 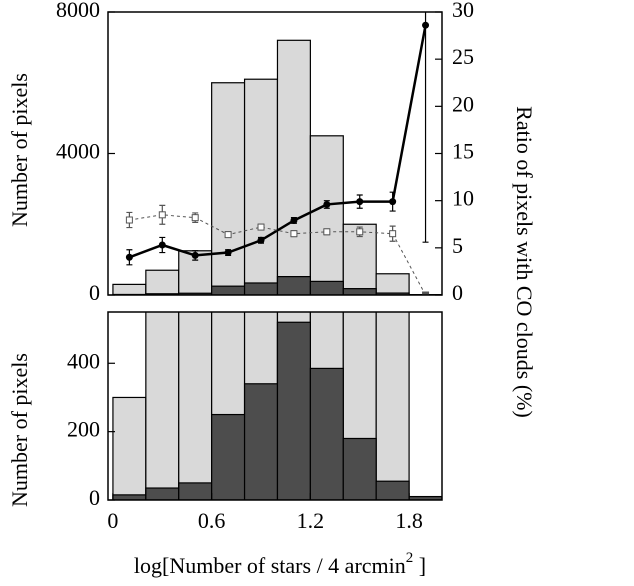 I want to click on x-tick-label: 0, so click(x=112, y=520).